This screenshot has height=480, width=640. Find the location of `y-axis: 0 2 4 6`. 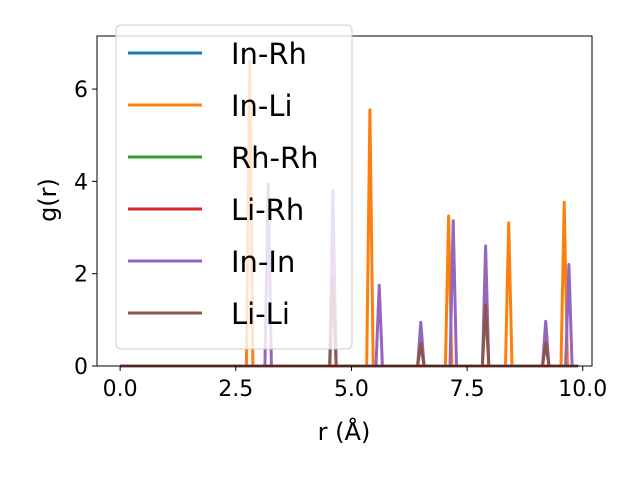

y-axis: 0 2 4 6 is located at coordinates (85, 229).